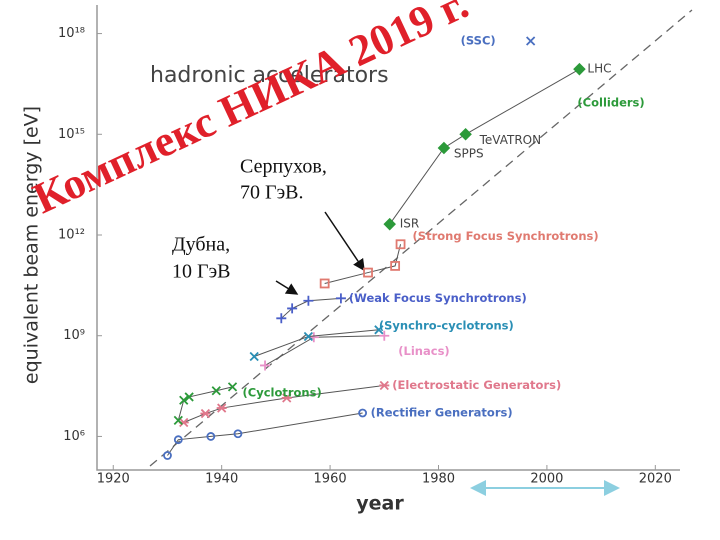  I want to click on legend-label: (Cyclotrons), so click(282, 392).